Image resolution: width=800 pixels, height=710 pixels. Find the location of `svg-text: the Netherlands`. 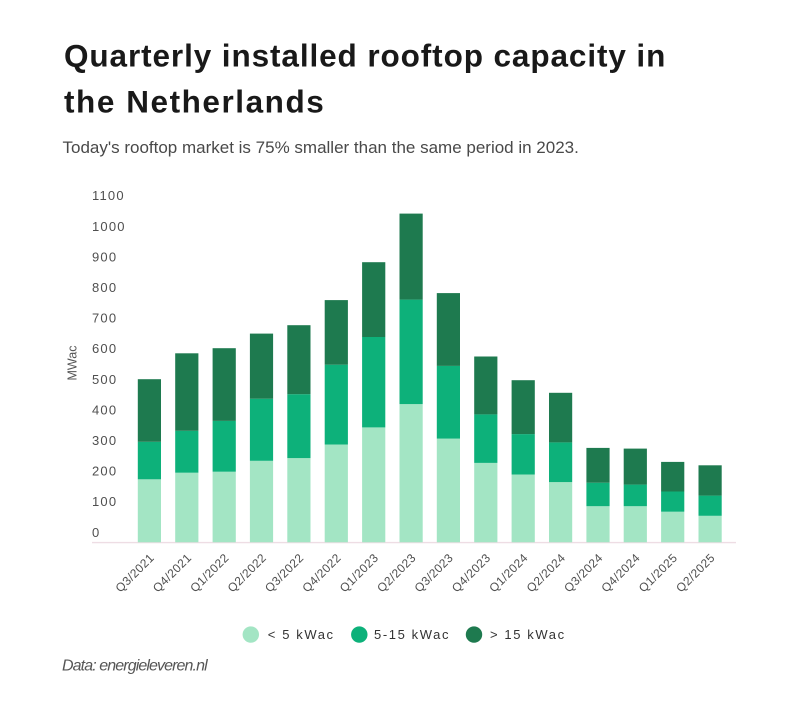

svg-text: the Netherlands is located at coordinates (194, 102).